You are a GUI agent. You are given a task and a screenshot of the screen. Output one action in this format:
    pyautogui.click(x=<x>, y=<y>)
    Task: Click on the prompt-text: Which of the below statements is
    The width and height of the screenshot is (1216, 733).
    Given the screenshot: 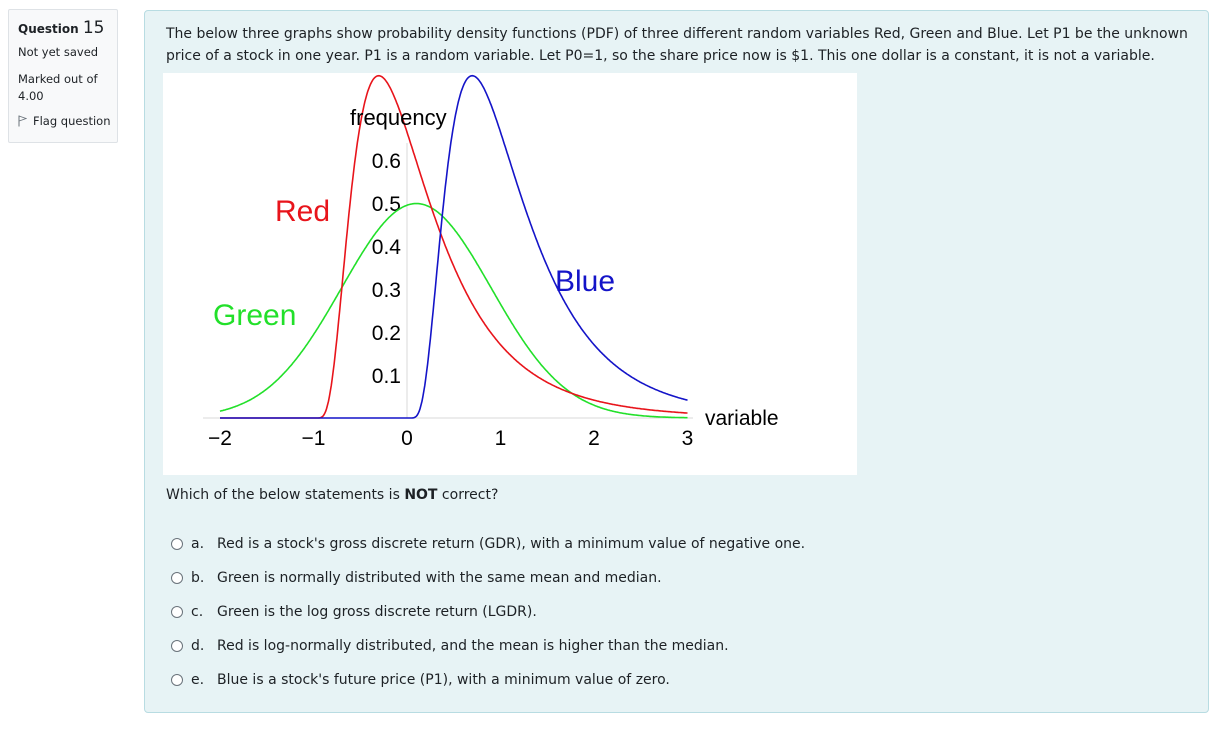 What is the action you would take?
    pyautogui.click(x=285, y=495)
    